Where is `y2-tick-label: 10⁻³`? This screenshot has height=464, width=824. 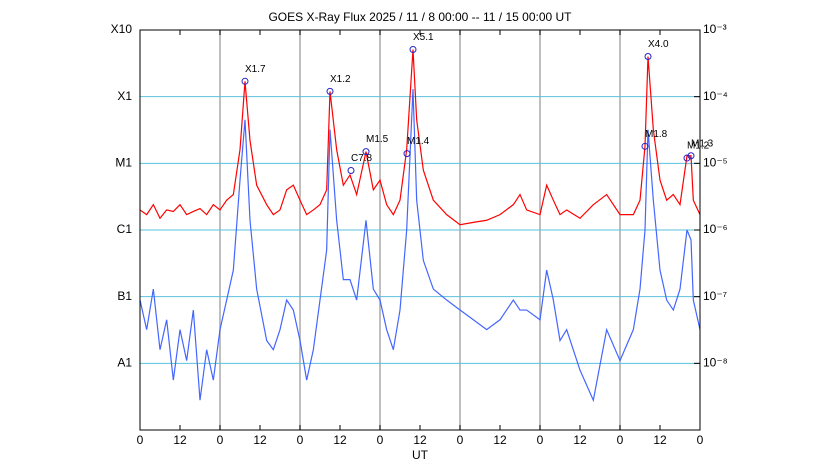
y2-tick-label: 10⁻³ is located at coordinates (715, 29).